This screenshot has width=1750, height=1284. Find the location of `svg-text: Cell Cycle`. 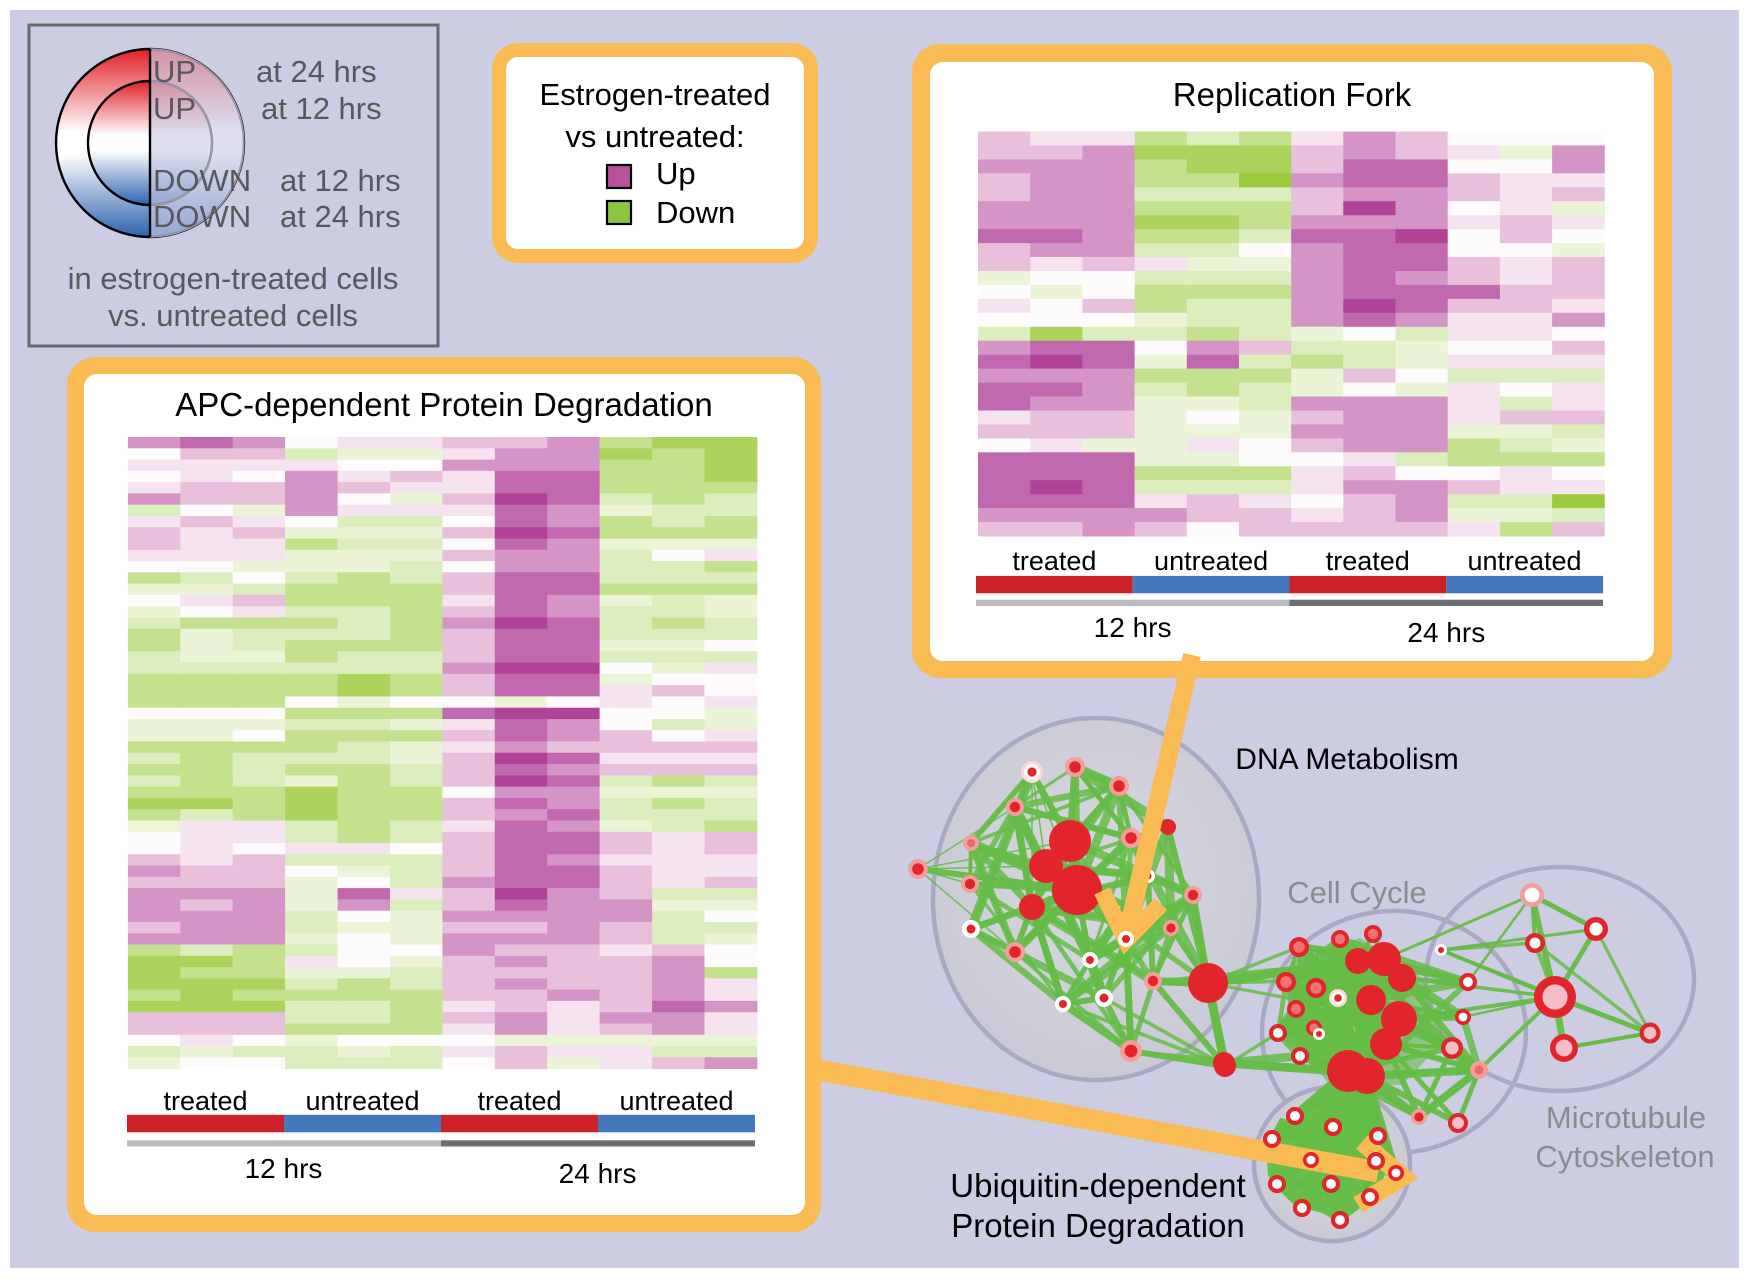

svg-text: Cell Cycle is located at coordinates (1357, 892).